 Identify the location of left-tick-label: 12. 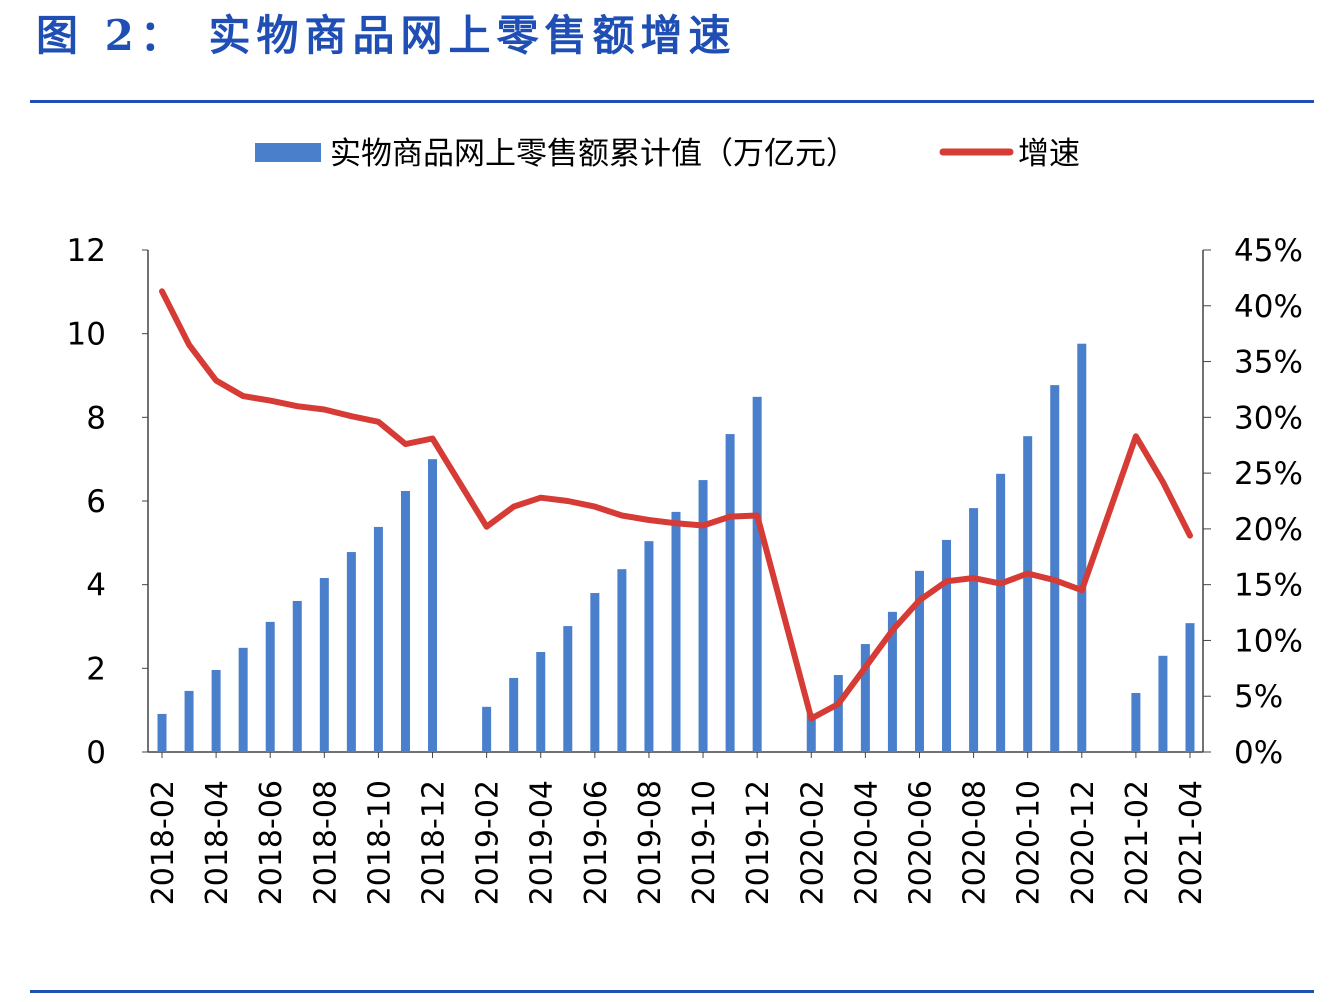
(86, 251).